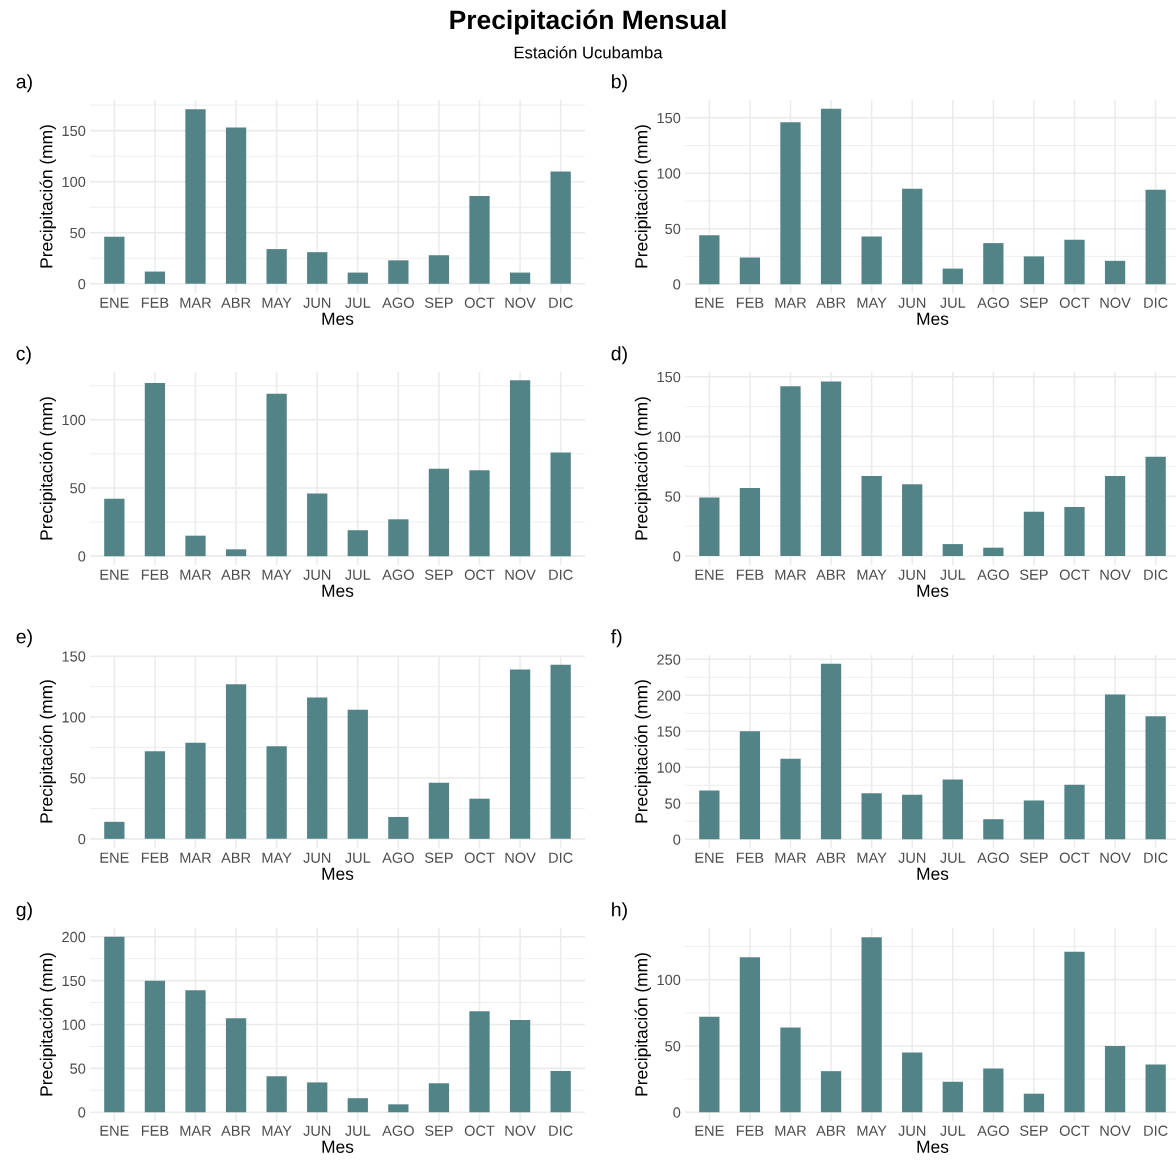 The image size is (1176, 1167). Describe the element at coordinates (619, 911) in the screenshot. I see `text: h)` at that location.